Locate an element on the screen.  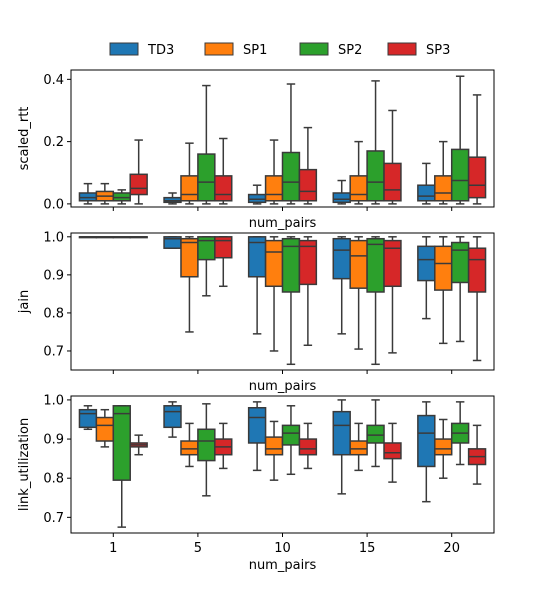
legend: TD3 SP1 SP2 SP3 is located at coordinates (279, 50).